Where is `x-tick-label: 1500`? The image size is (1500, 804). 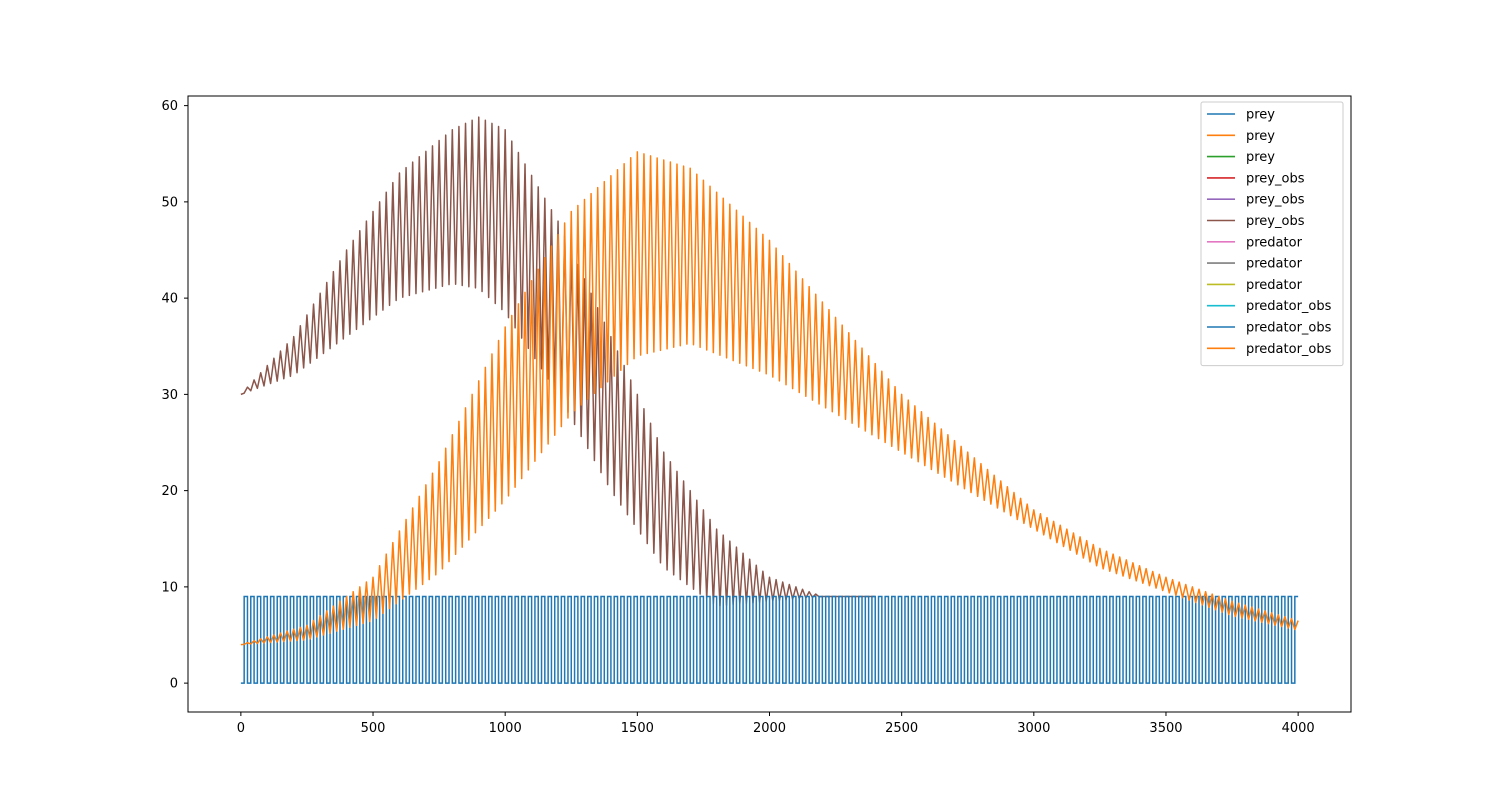
x-tick-label: 1500 is located at coordinates (637, 728).